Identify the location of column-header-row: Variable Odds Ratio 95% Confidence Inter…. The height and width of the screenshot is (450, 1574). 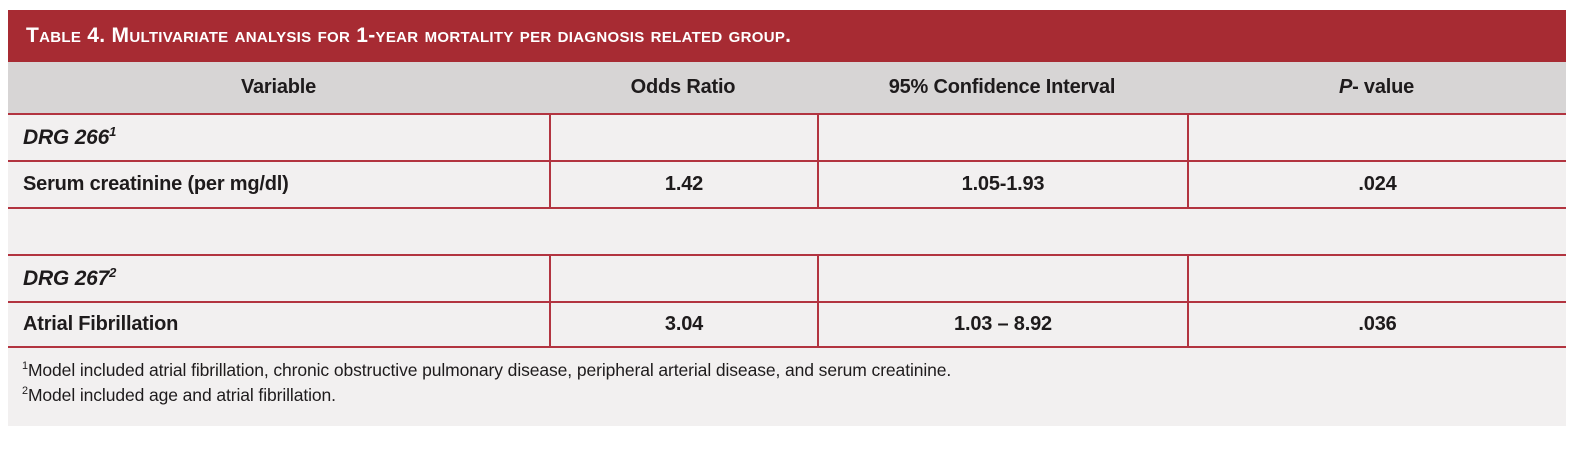
(787, 87).